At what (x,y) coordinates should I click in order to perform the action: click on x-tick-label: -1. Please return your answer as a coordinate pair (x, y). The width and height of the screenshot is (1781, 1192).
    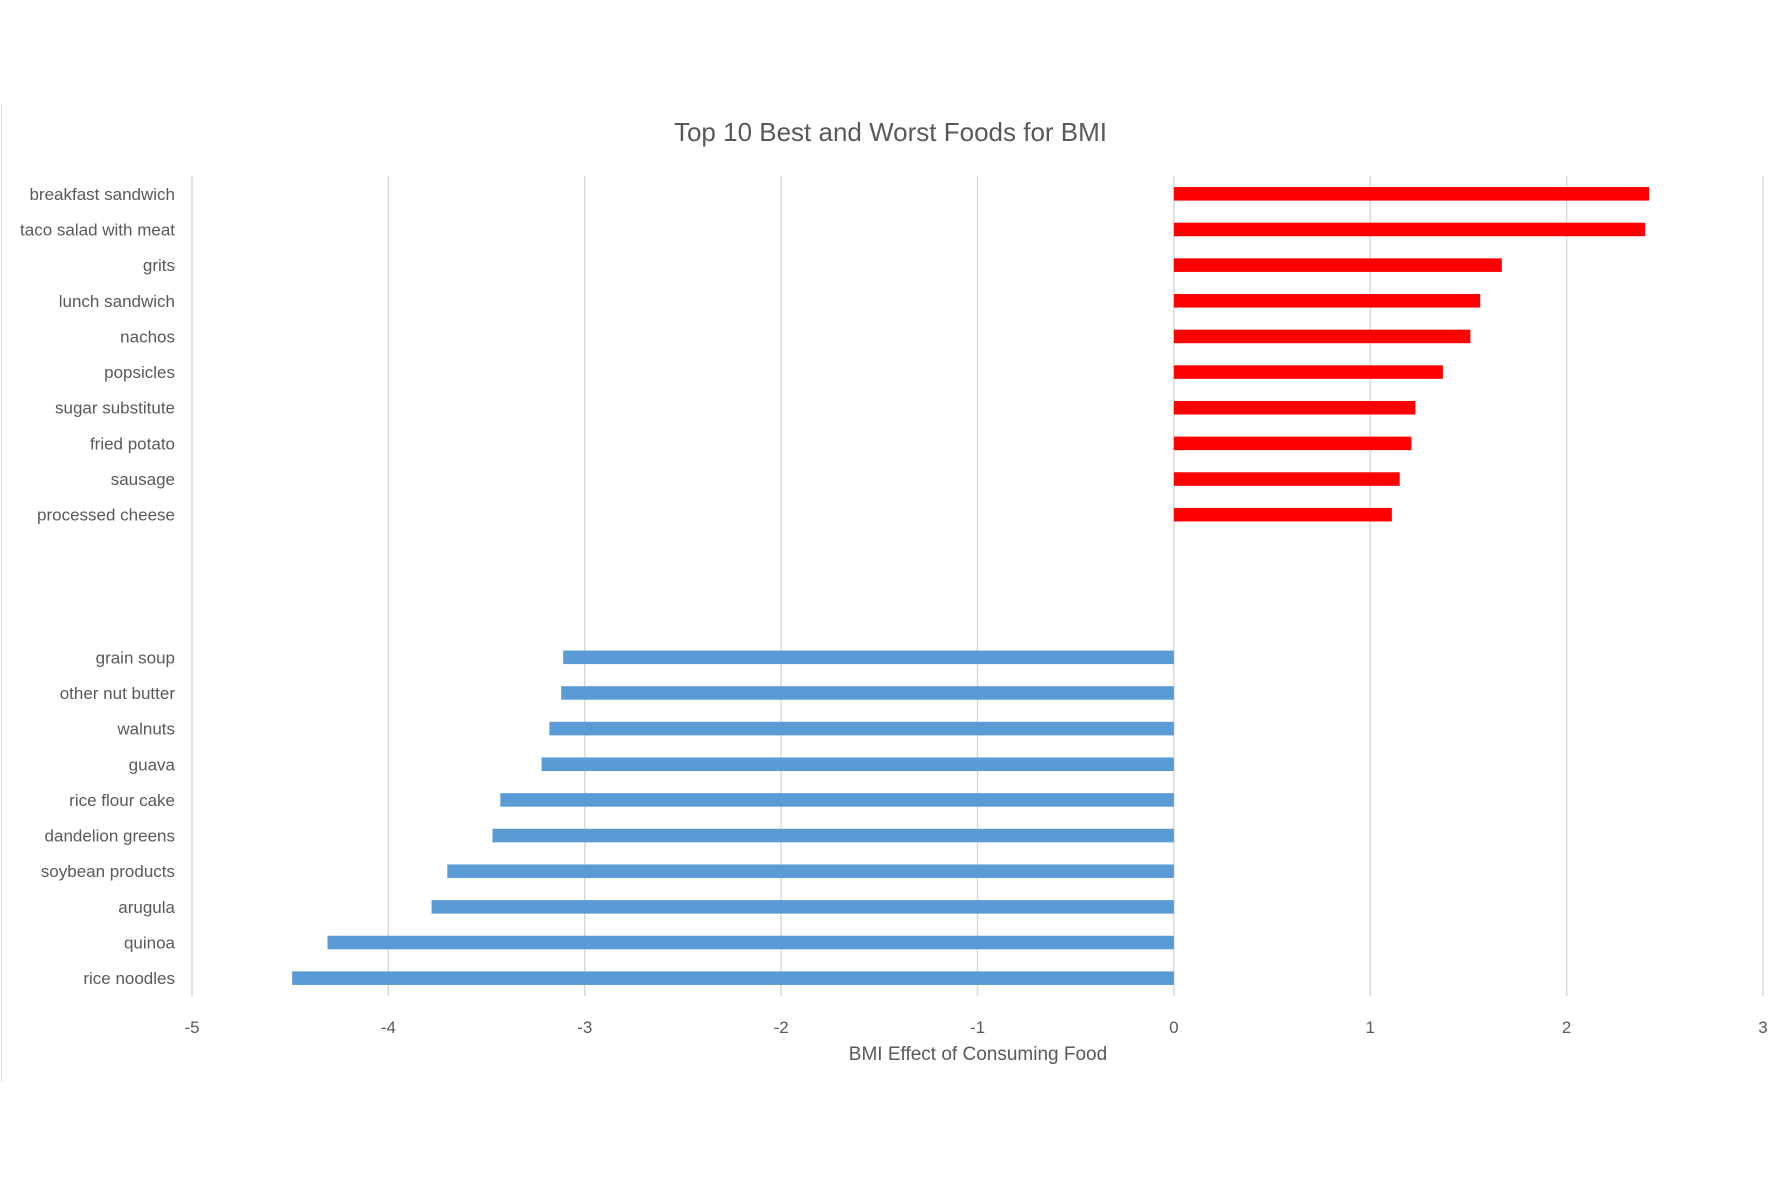
    Looking at the image, I should click on (977, 1027).